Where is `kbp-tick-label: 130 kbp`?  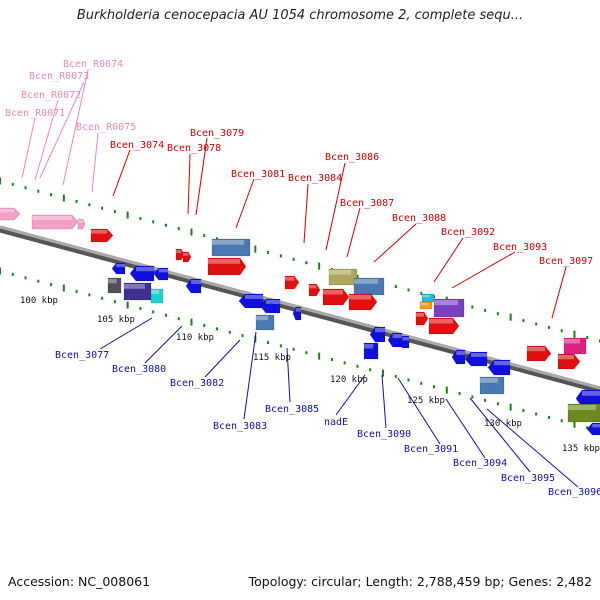 kbp-tick-label: 130 kbp is located at coordinates (503, 424).